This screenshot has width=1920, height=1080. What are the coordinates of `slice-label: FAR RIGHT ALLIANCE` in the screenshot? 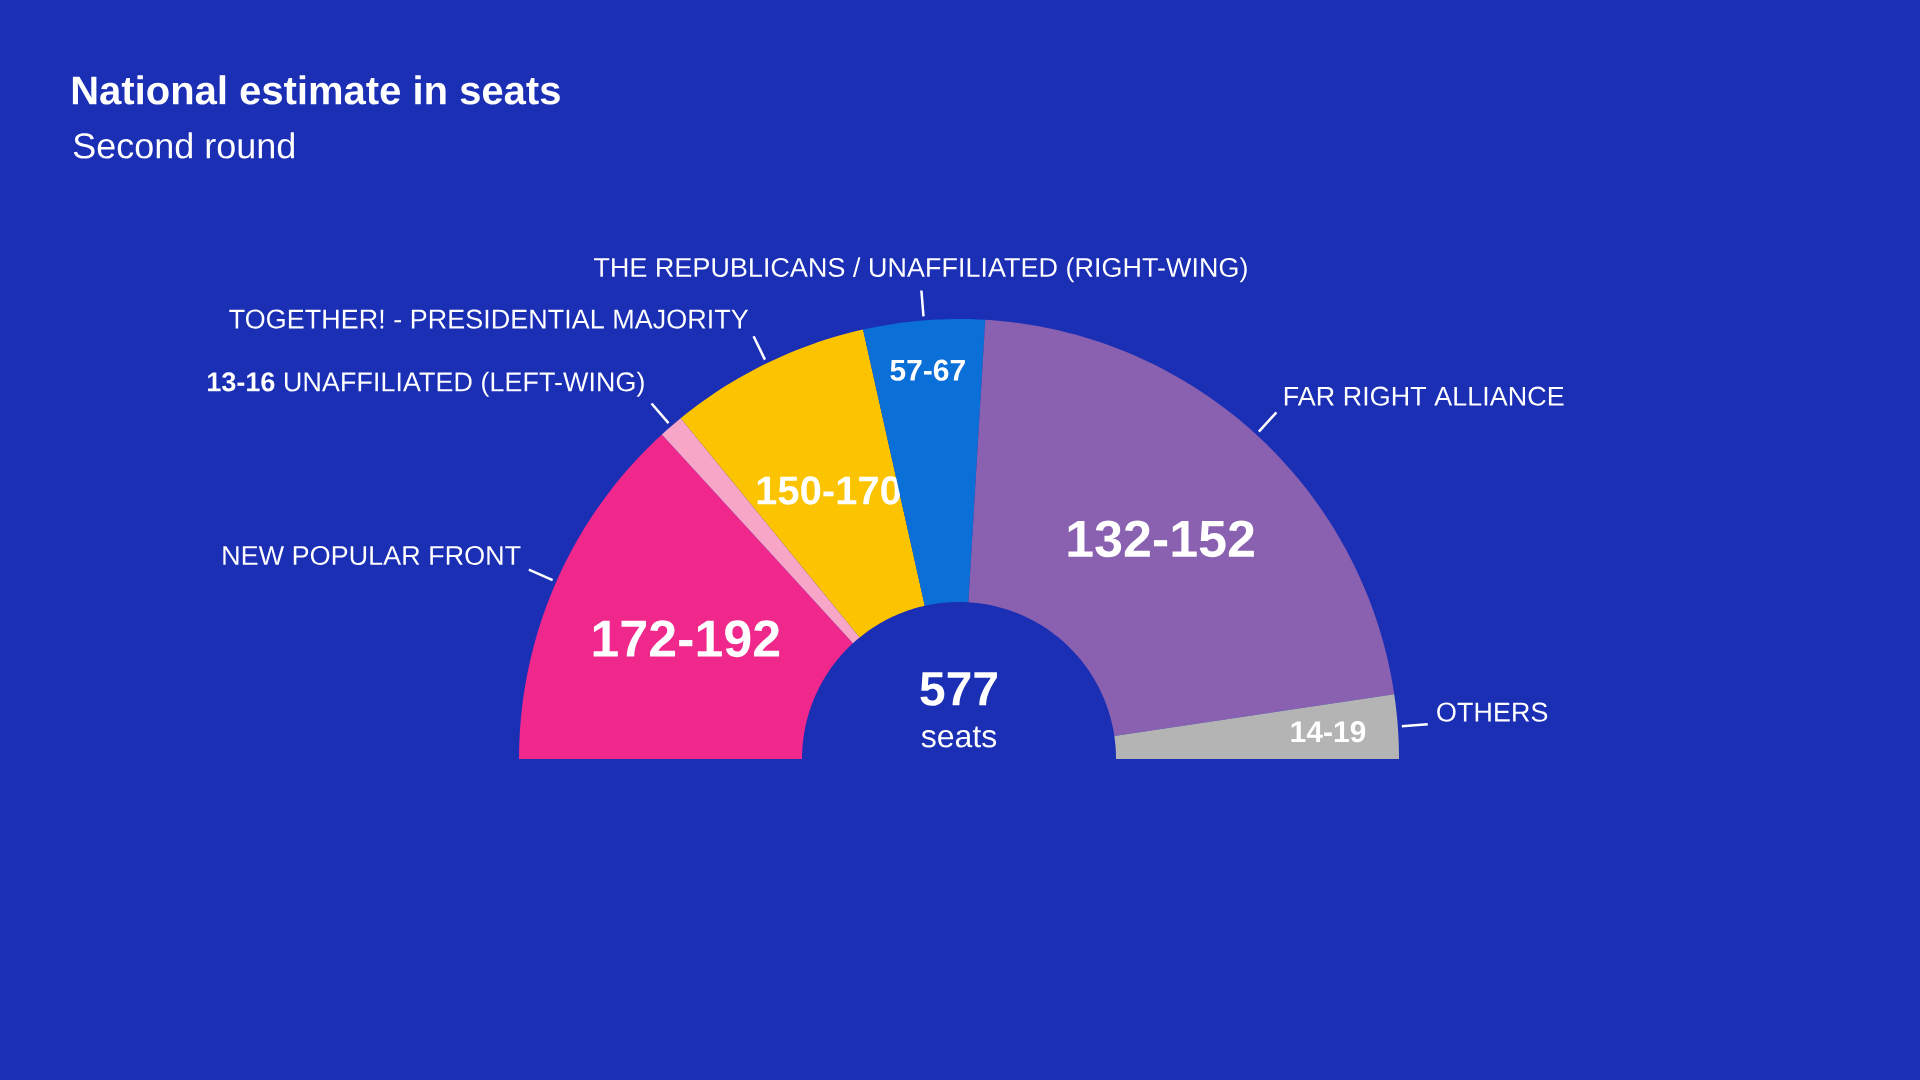 It's located at (1424, 396).